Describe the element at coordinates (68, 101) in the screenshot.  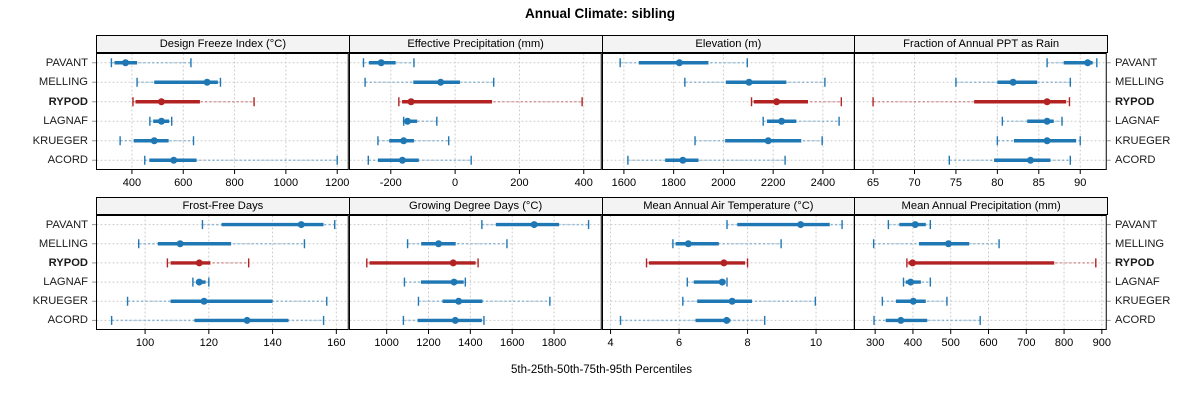
I see `station-label-left-rypod: RYPOD` at that location.